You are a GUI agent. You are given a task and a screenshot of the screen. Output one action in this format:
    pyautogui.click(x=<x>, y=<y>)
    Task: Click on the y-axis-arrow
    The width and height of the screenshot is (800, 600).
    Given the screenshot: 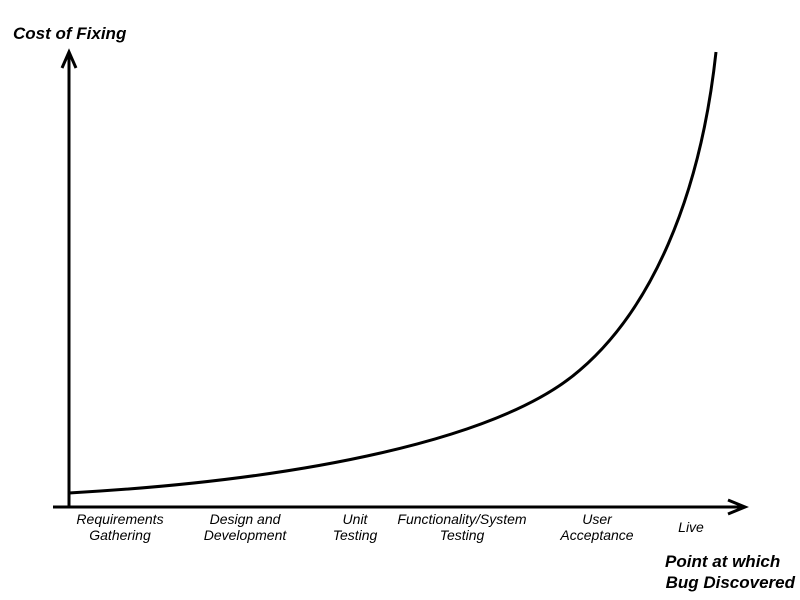 What is the action you would take?
    pyautogui.click(x=69, y=58)
    